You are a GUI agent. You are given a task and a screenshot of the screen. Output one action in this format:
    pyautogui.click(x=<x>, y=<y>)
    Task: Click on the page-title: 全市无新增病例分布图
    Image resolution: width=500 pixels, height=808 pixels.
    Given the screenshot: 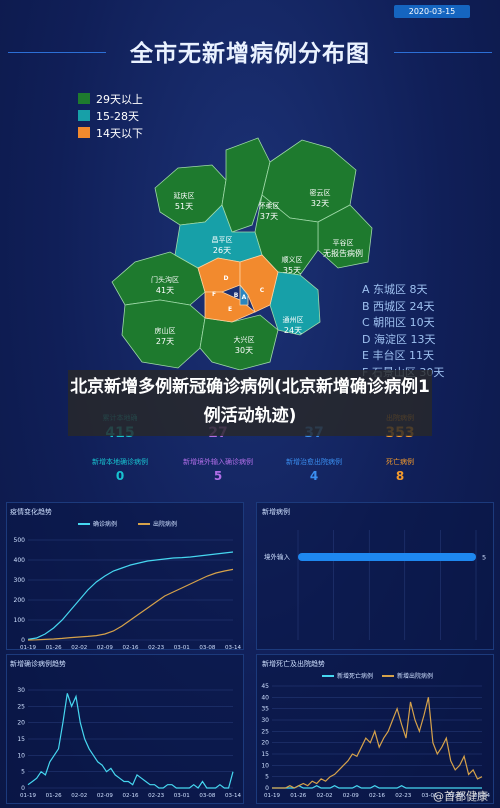 What is the action you would take?
    pyautogui.click(x=250, y=54)
    